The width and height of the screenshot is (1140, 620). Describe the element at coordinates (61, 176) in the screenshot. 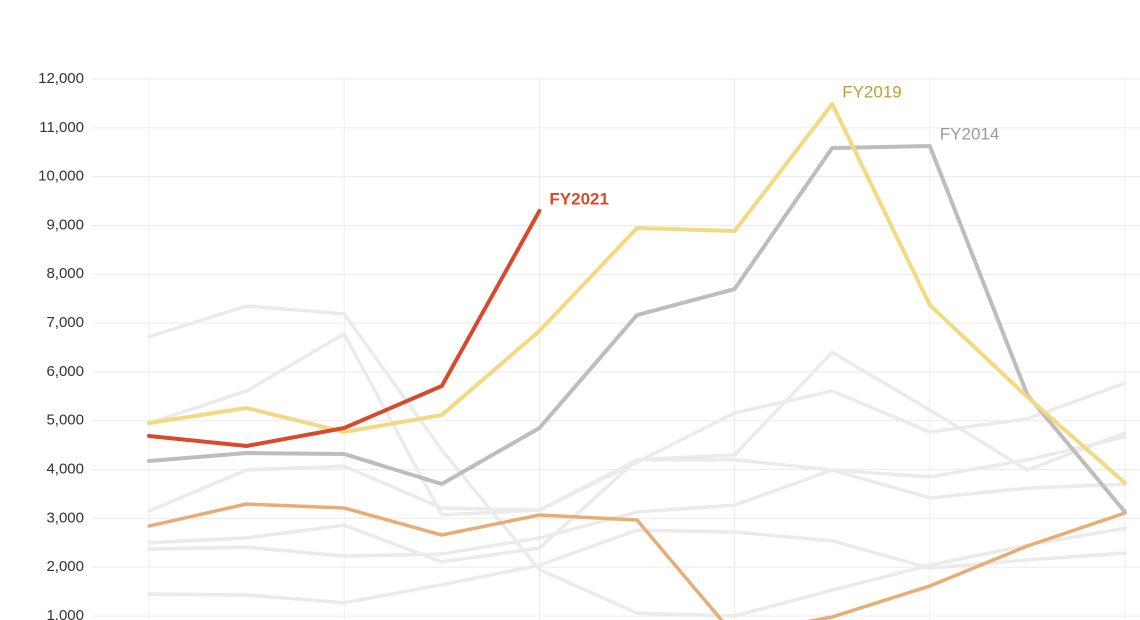

I see `y-tick-label: 10,000` at that location.